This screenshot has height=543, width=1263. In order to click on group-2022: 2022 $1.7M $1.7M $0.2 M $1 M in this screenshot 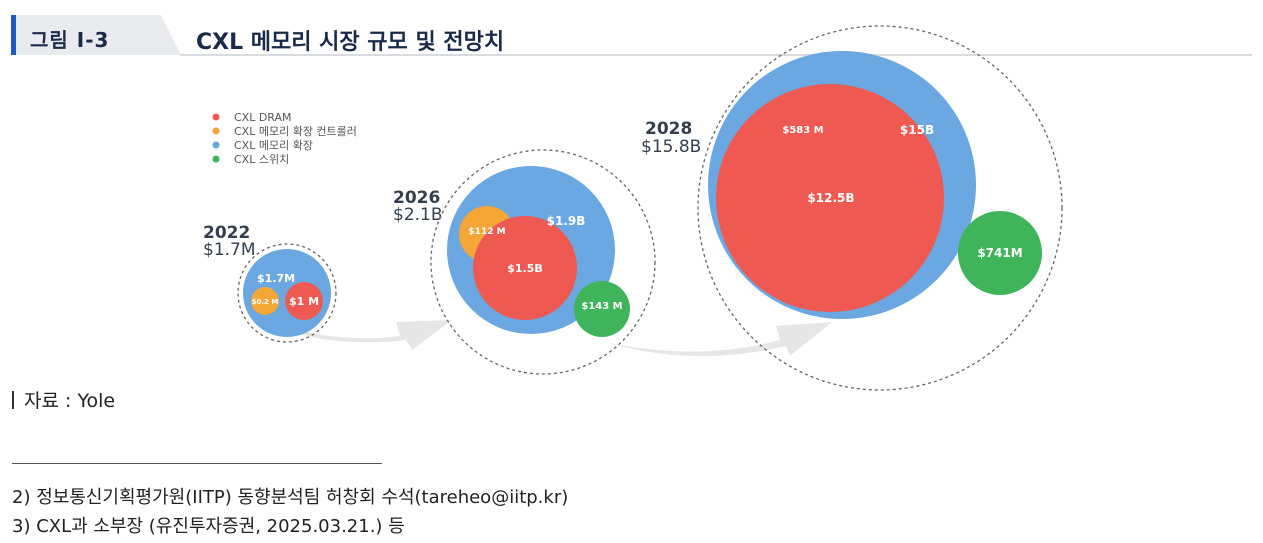, I will do `click(270, 283)`.